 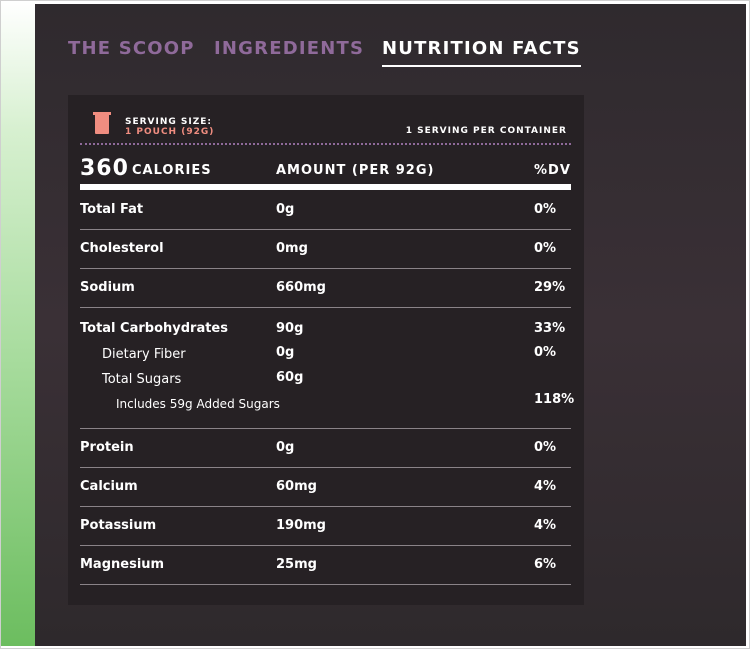 I want to click on nutrient-name: Potassium, so click(x=118, y=525).